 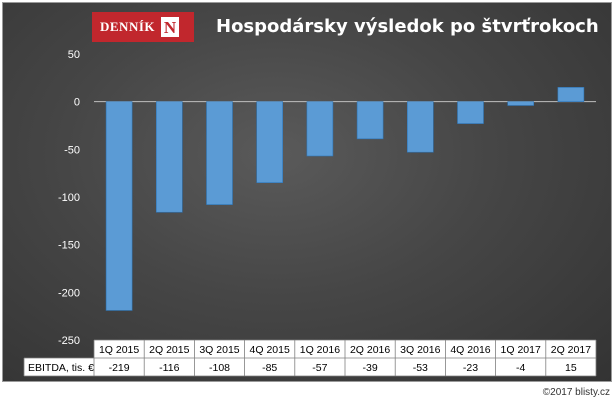 What do you see at coordinates (370, 368) in the screenshot?
I see `data-value-label: -39` at bounding box center [370, 368].